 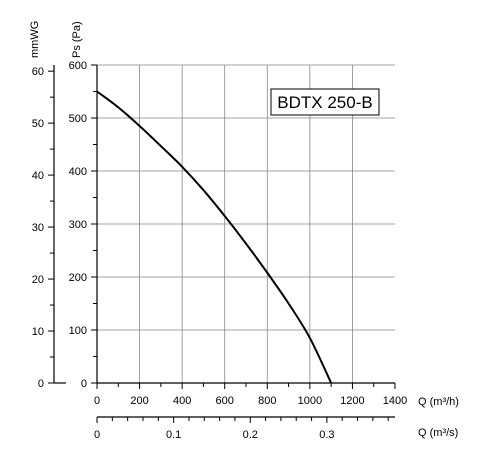 What do you see at coordinates (182, 401) in the screenshot?
I see `x-tick-label-m3h: 400` at bounding box center [182, 401].